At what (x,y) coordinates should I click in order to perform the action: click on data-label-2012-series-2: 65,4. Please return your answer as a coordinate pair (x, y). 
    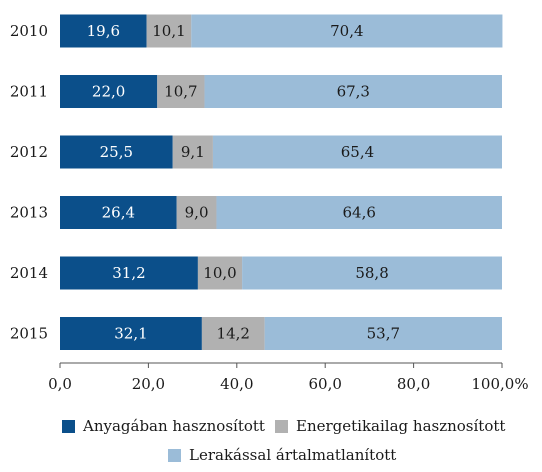
    Looking at the image, I should click on (357, 152).